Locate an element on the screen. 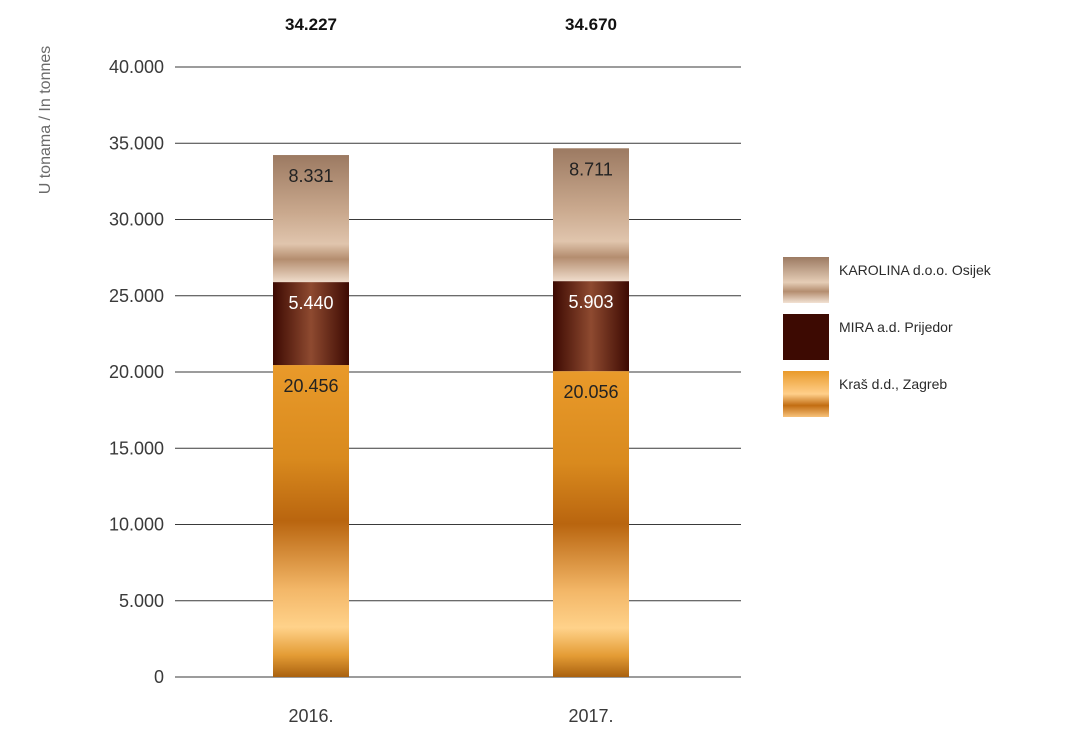 This screenshot has width=1066, height=731. legend-item-mira: MIRA a.d. Prijedor is located at coordinates (887, 342).